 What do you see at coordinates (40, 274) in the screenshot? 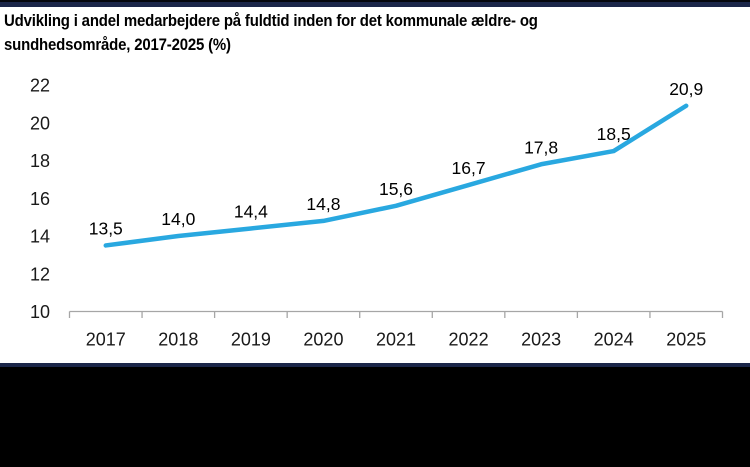
I see `y-axis-tick-label: 12` at bounding box center [40, 274].